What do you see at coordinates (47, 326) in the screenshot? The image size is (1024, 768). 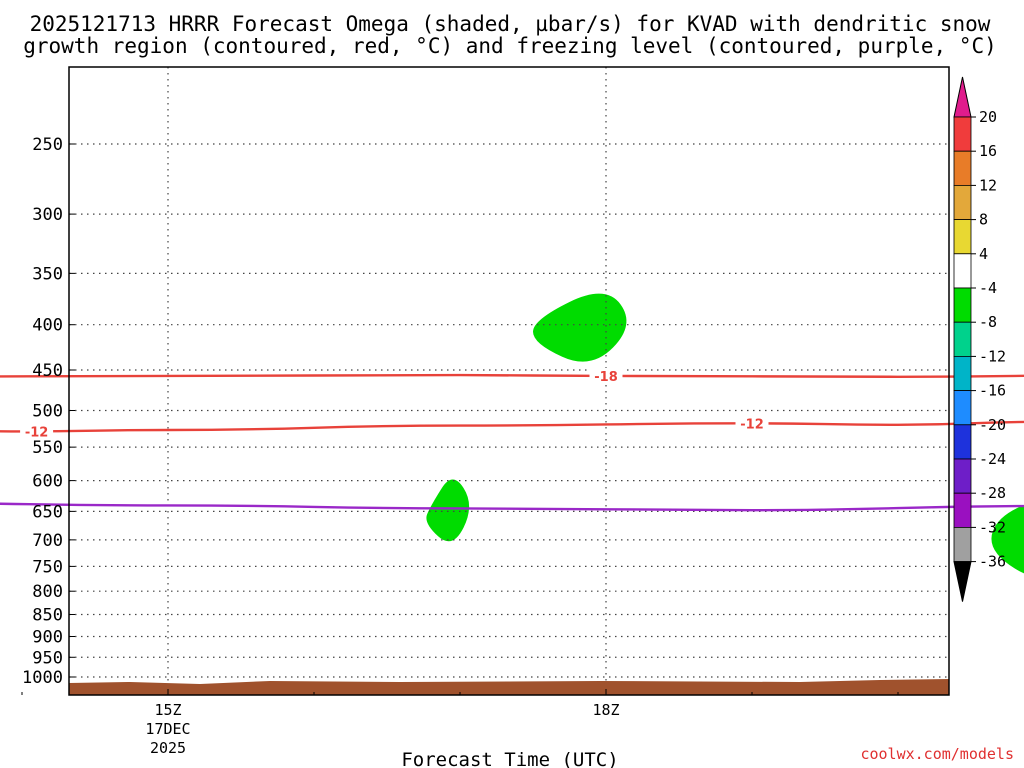 I see `y-tick-400: 400` at bounding box center [47, 326].